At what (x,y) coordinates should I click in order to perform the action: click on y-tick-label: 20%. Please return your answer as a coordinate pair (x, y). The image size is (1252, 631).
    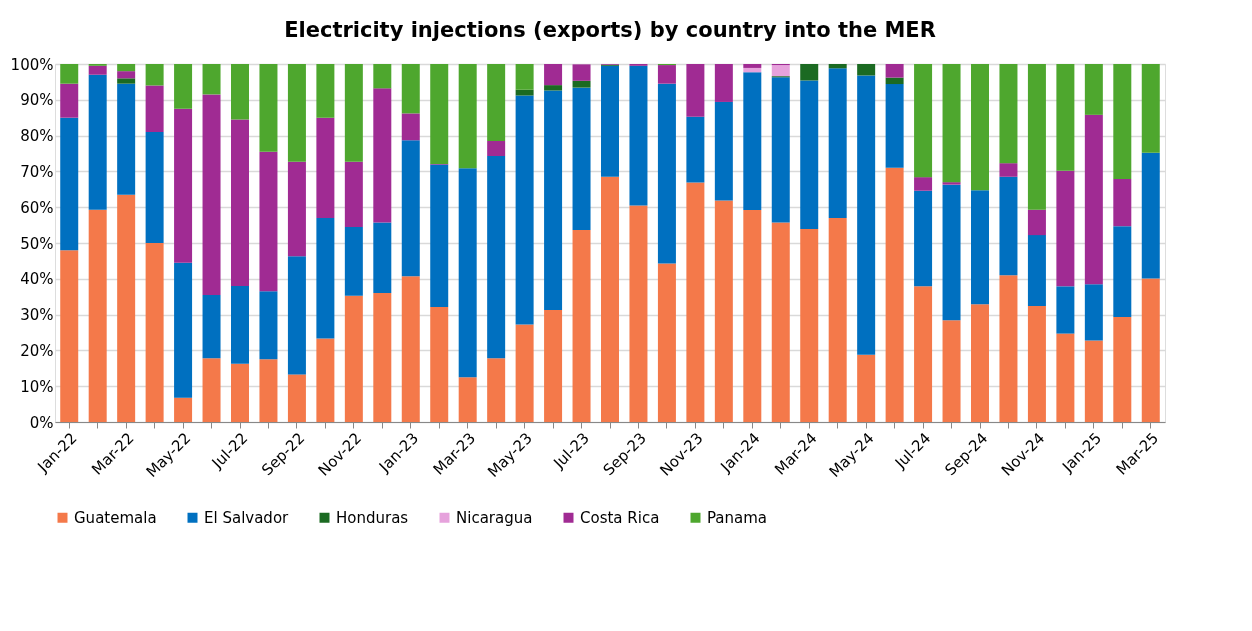
    Looking at the image, I should click on (37, 350).